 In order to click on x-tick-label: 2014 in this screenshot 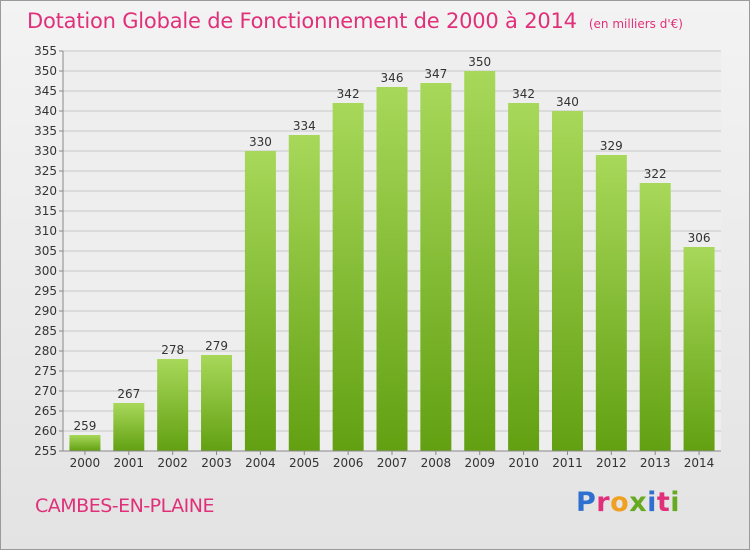, I will do `click(699, 463)`.